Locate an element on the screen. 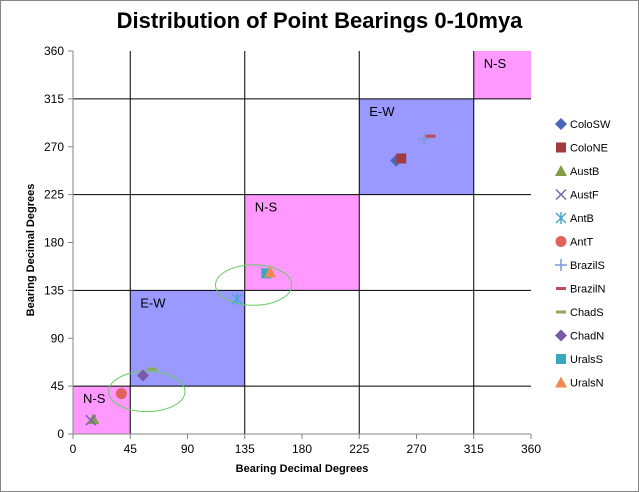 The width and height of the screenshot is (639, 492). legend-label-AntT: AntT is located at coordinates (582, 243).